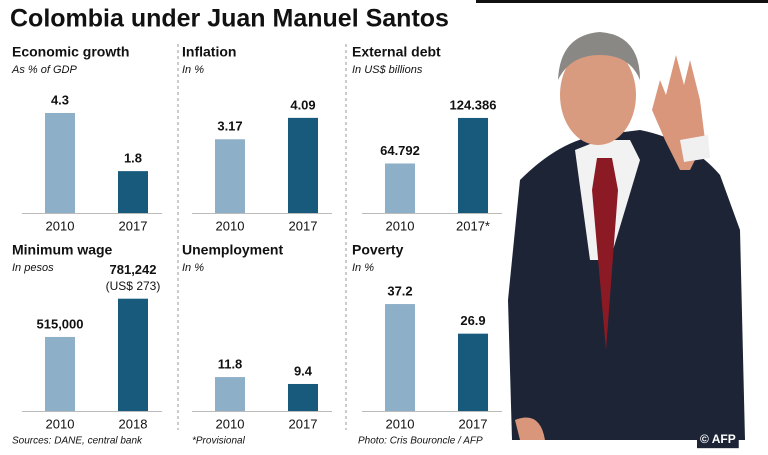  What do you see at coordinates (229, 19) in the screenshot?
I see `title: Colombia under Juan Manuel Santos` at bounding box center [229, 19].